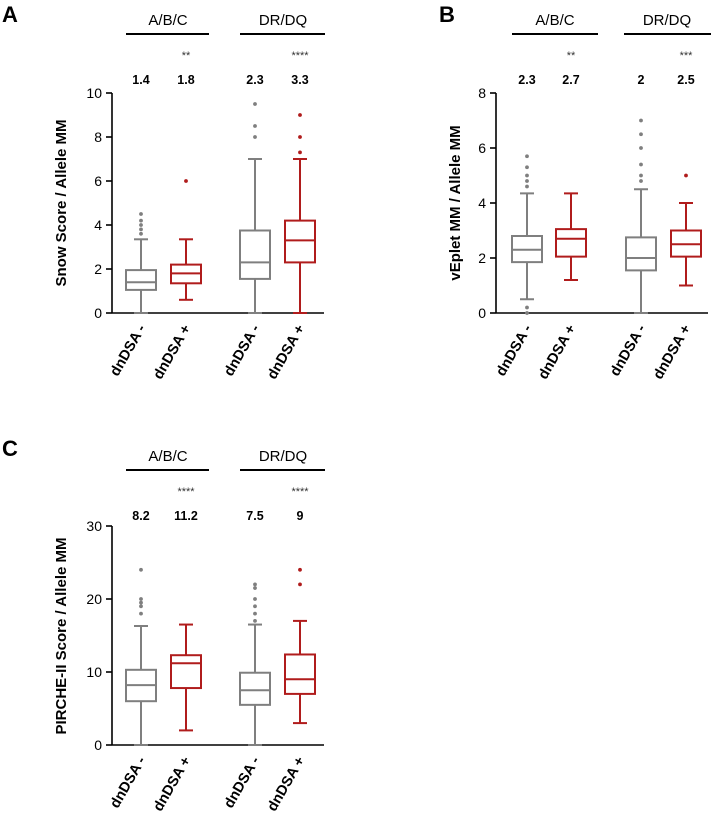  I want to click on y-tick-label: 4, so click(482, 203).